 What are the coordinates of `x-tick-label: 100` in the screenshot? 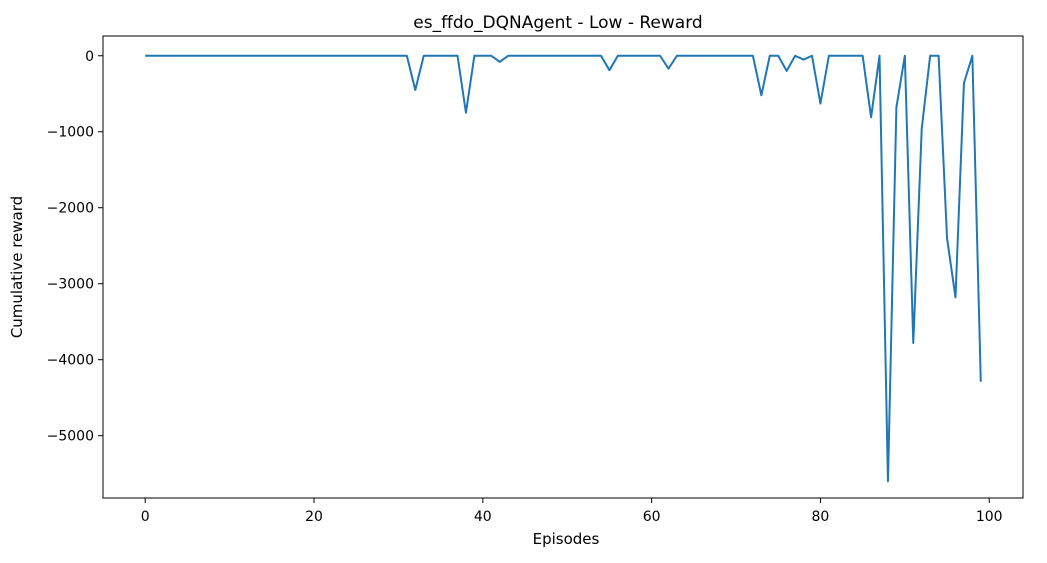 It's located at (989, 517).